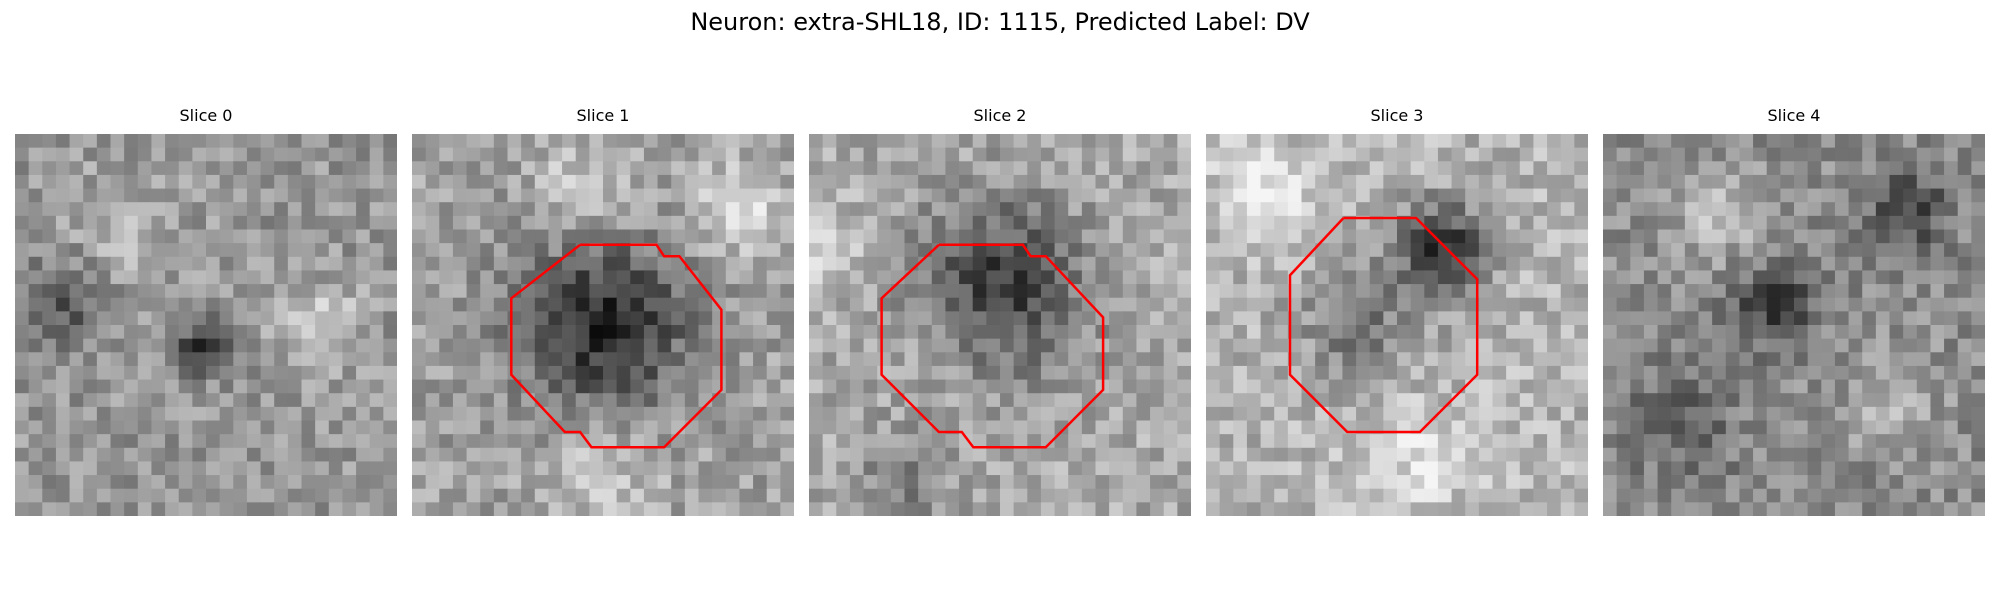  What do you see at coordinates (1000, 115) in the screenshot?
I see `slice-title-2: Slice 2` at bounding box center [1000, 115].